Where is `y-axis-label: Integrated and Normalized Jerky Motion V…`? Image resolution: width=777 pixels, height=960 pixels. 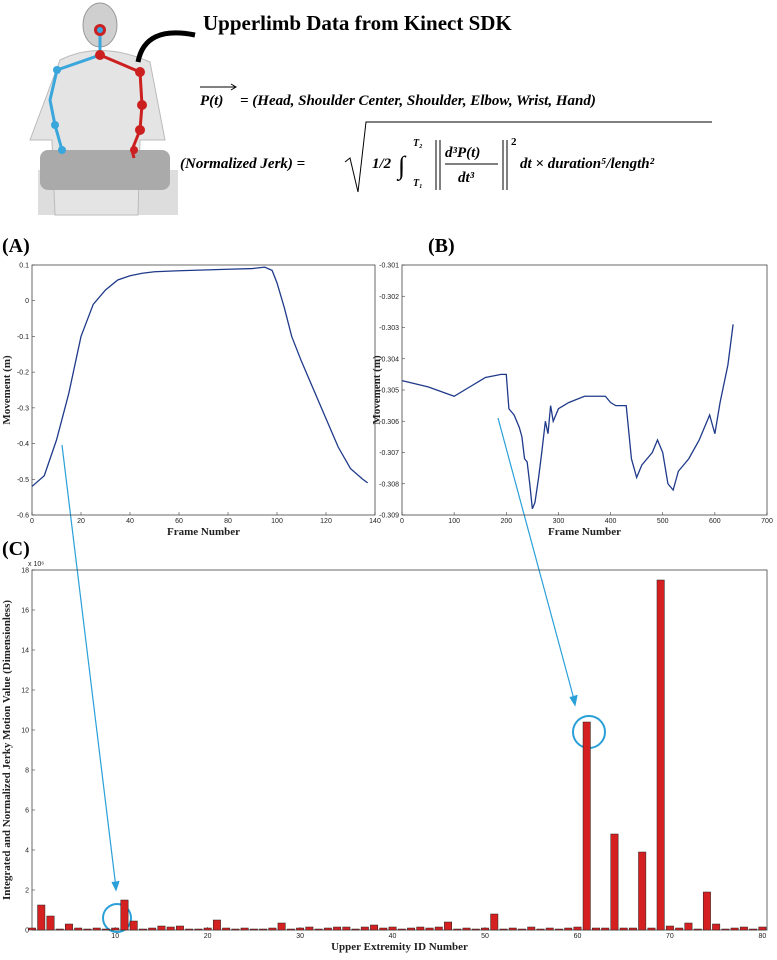
y-axis-label: Integrated and Normalized Jerky Motion V… is located at coordinates (7, 750).